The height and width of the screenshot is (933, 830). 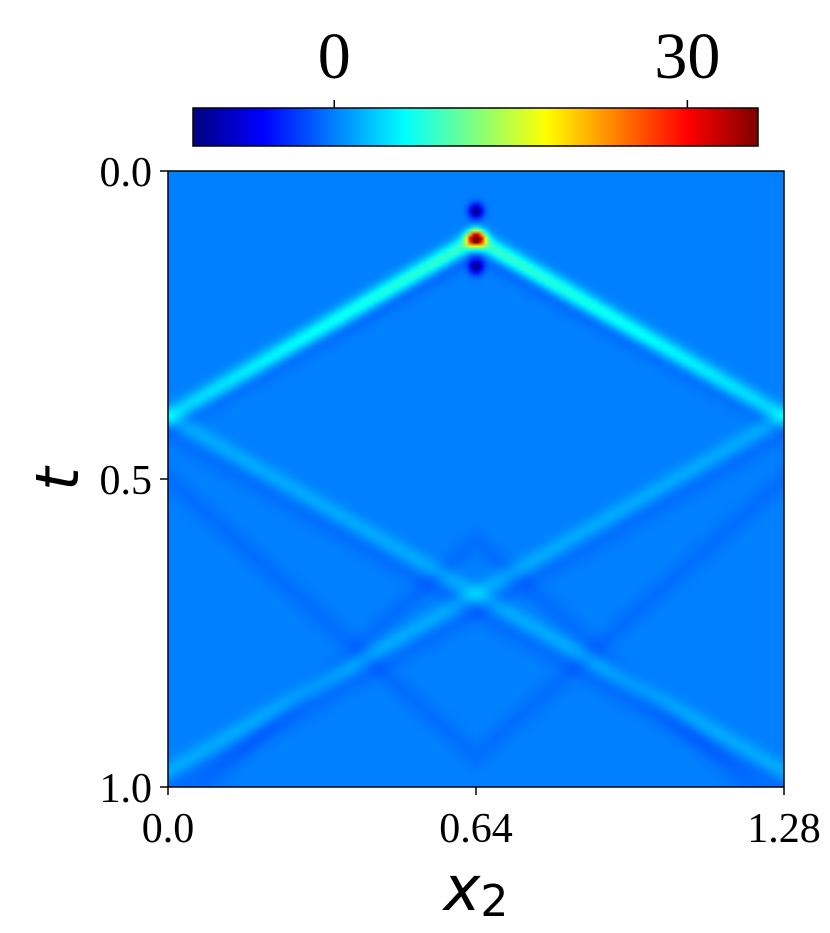 I want to click on y-axis: 0.0 0.5 1.0 t, so click(x=95, y=481).